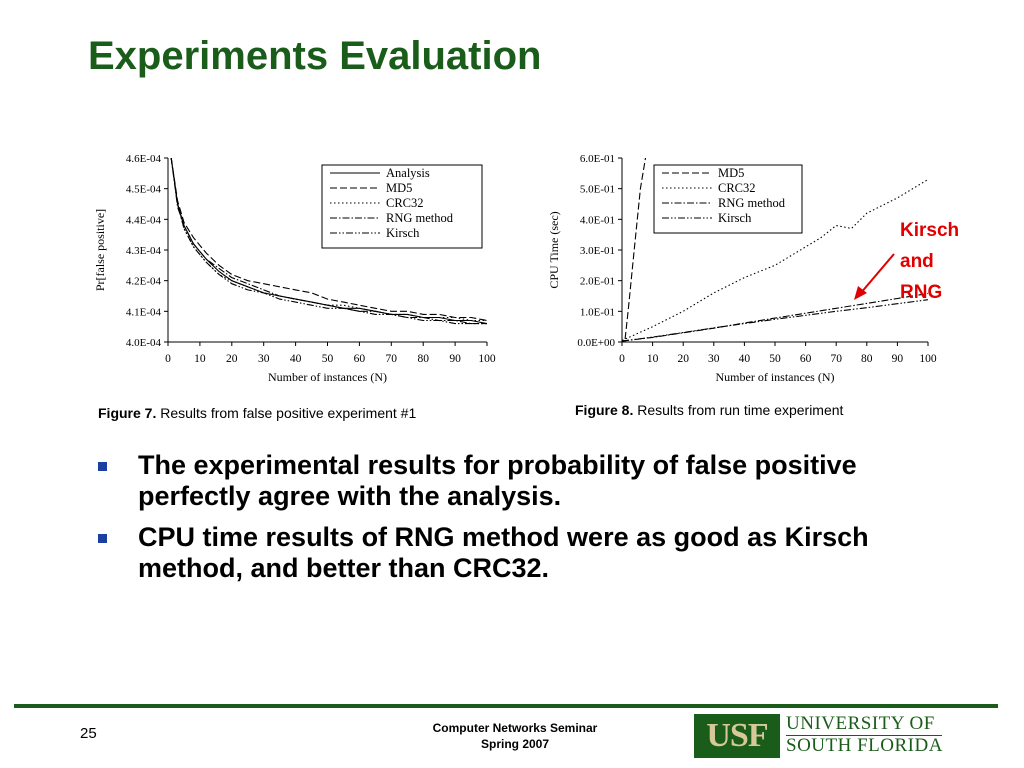 This screenshot has width=1024, height=768. Describe the element at coordinates (921, 292) in the screenshot. I see `annotation-line: RNG` at that location.